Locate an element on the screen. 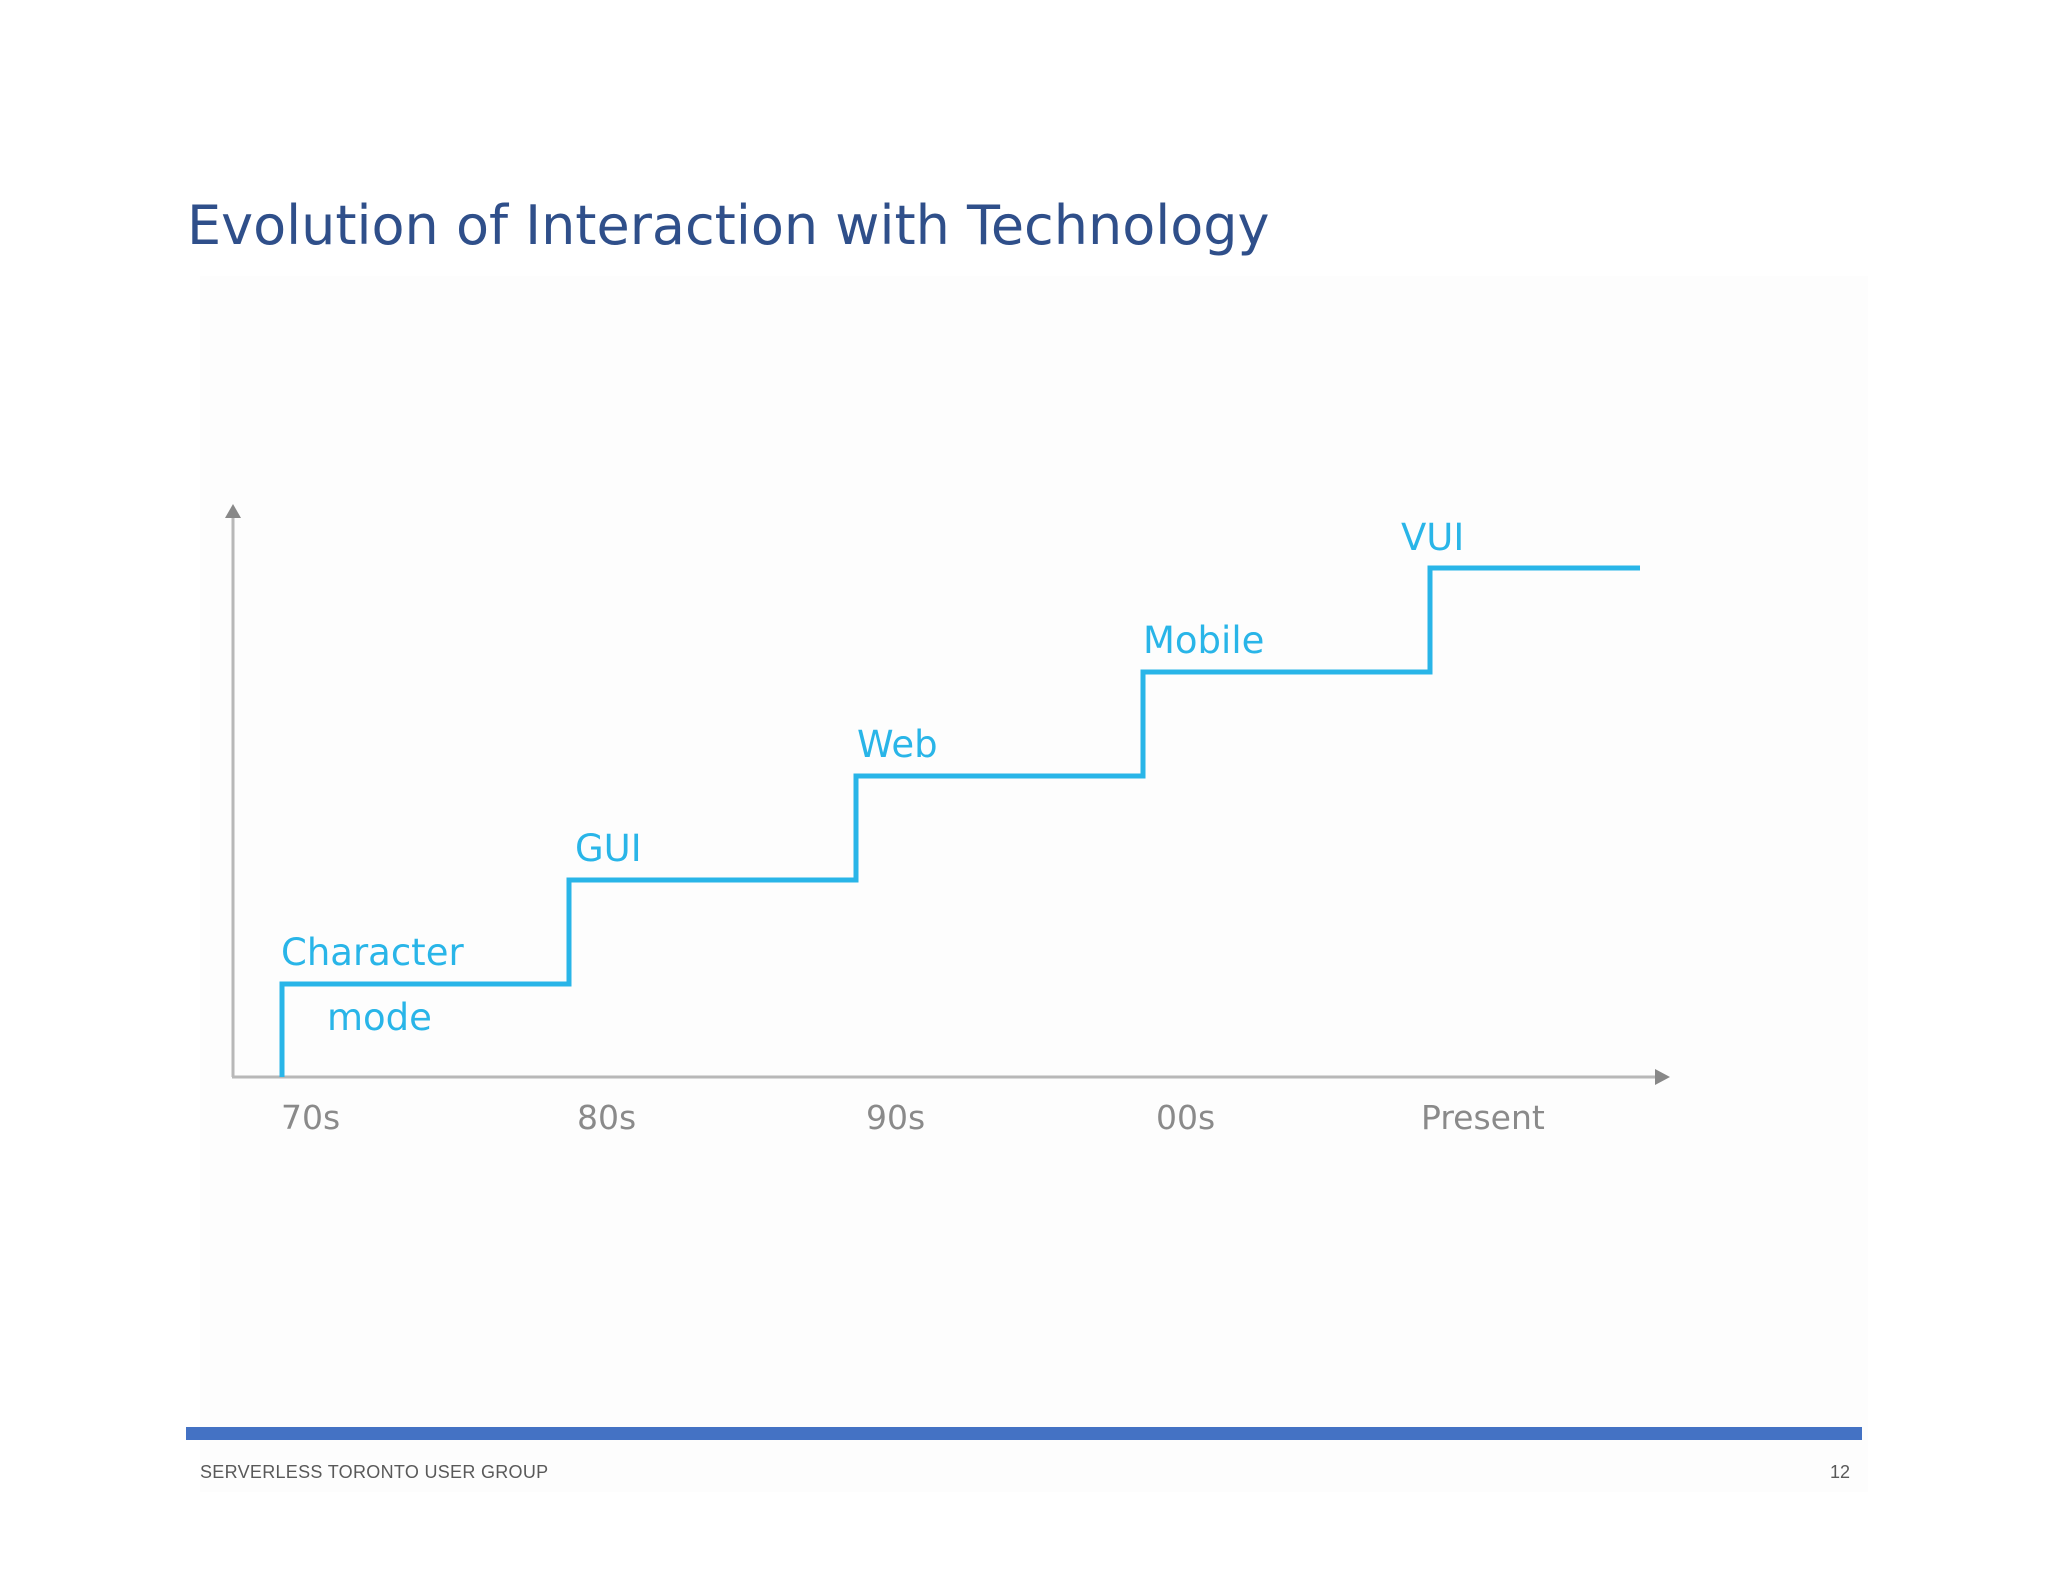  x-axis-arrow-icon is located at coordinates (1662, 1077).